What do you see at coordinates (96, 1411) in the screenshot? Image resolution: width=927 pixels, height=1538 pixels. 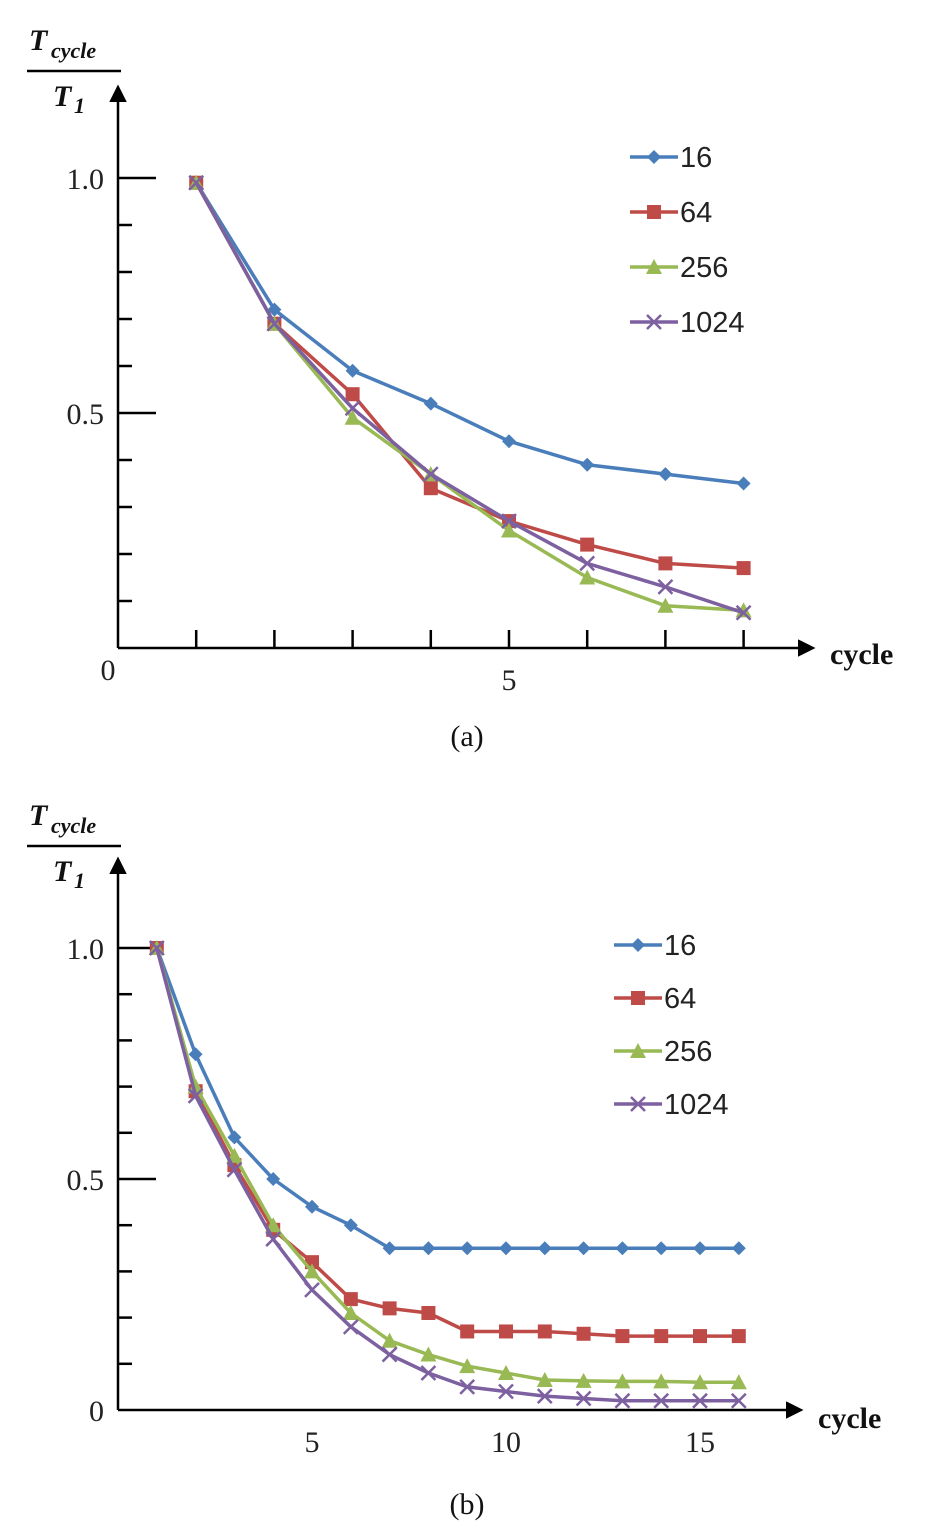 I see `y-tick-label: 0` at bounding box center [96, 1411].